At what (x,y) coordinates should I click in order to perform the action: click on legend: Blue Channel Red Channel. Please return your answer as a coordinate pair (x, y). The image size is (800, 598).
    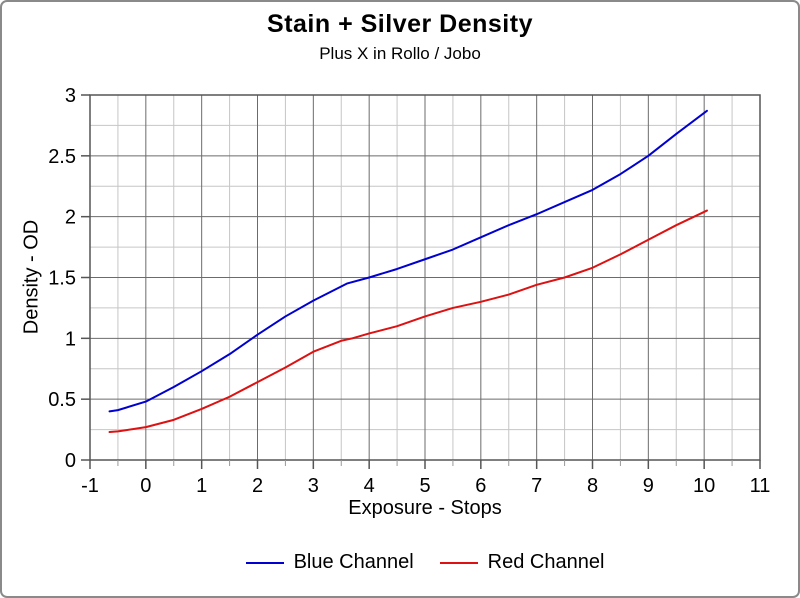
    Looking at the image, I should click on (425, 562).